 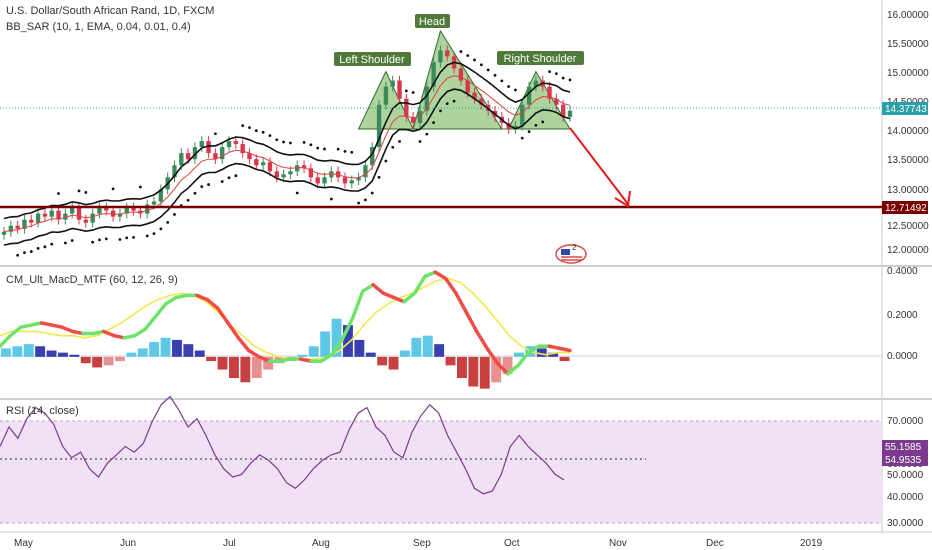 What do you see at coordinates (540, 58) in the screenshot?
I see `pattern-label-right-shoulder: Right Shoulder` at bounding box center [540, 58].